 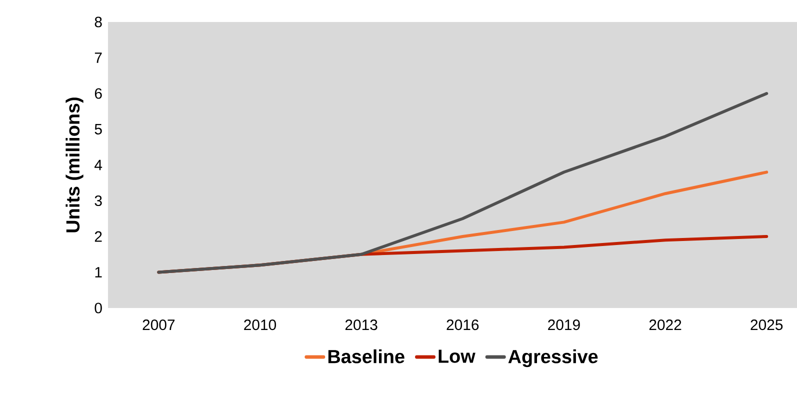 What do you see at coordinates (361, 325) in the screenshot?
I see `x-tick-label: 2013` at bounding box center [361, 325].